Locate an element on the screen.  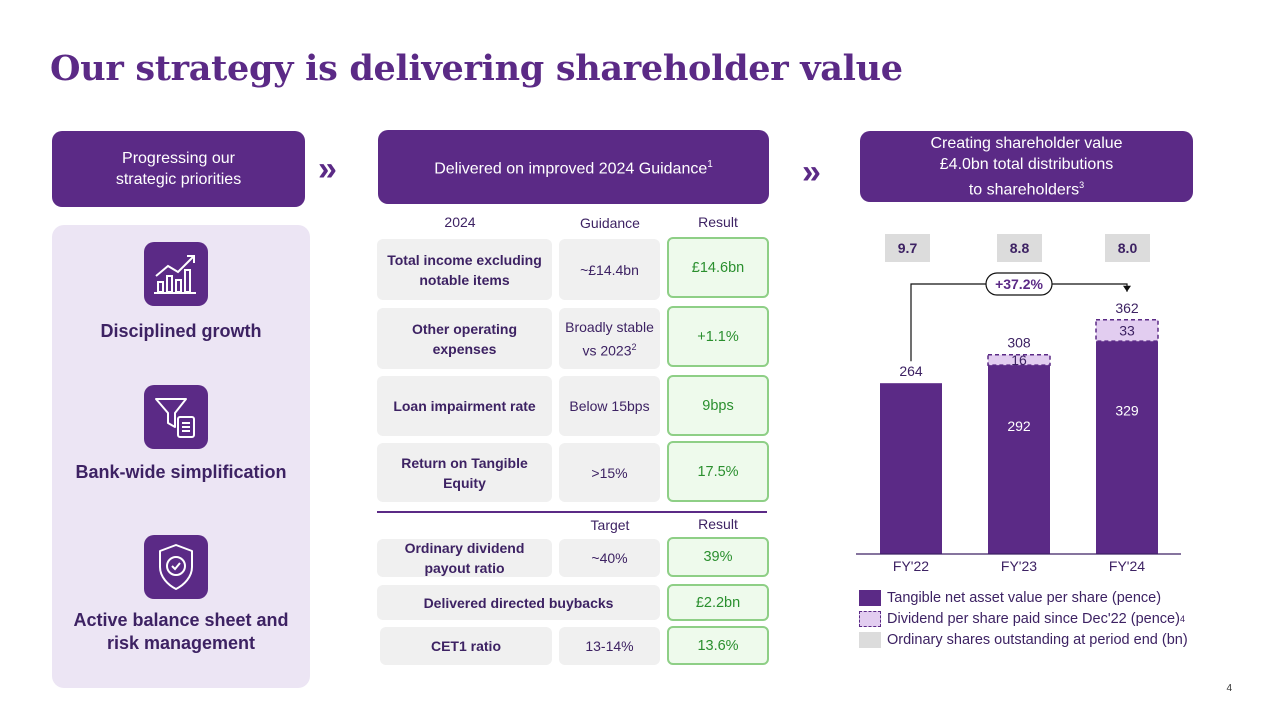
row-label-loan-impairment: Loan impairment rate is located at coordinates (464, 406).